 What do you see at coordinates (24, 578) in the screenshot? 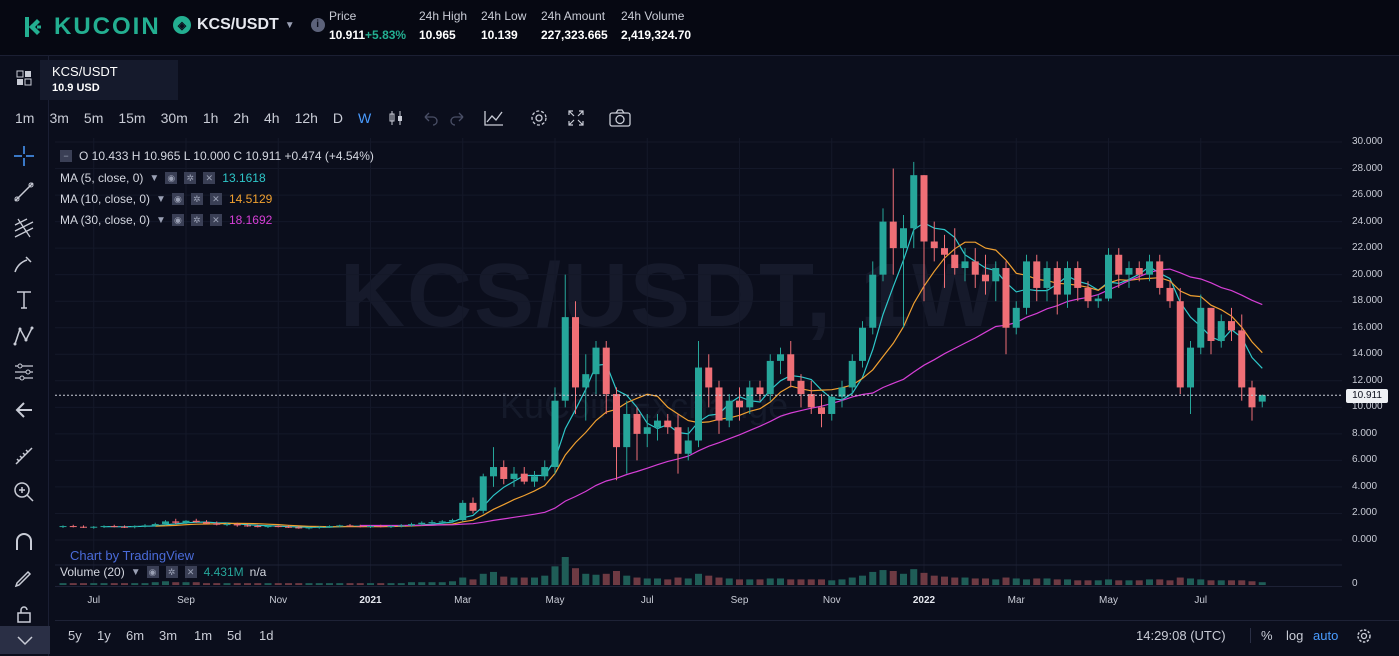
I see `pencil-lock-icon` at bounding box center [24, 578].